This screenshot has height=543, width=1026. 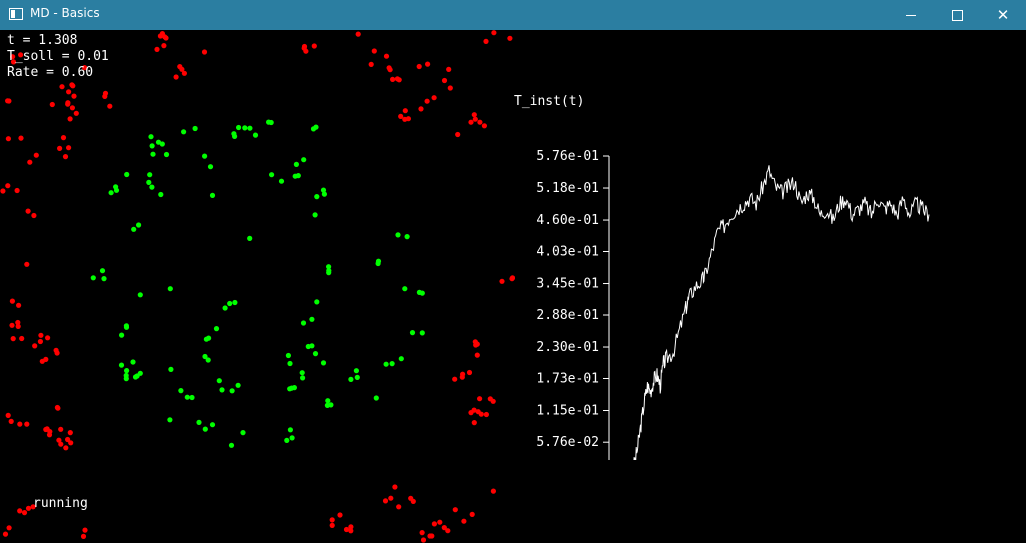 I want to click on close-button: ✕, so click(x=1003, y=15).